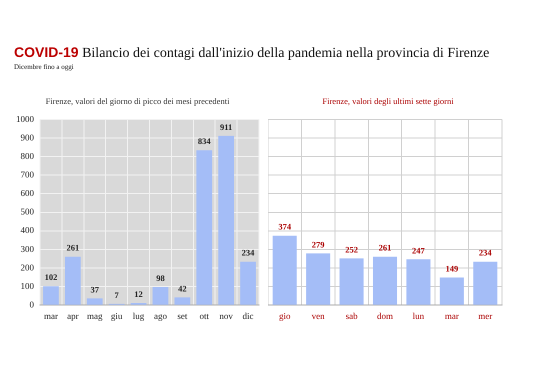 The image size is (538, 380). I want to click on x-tick-label: gio, so click(284, 315).